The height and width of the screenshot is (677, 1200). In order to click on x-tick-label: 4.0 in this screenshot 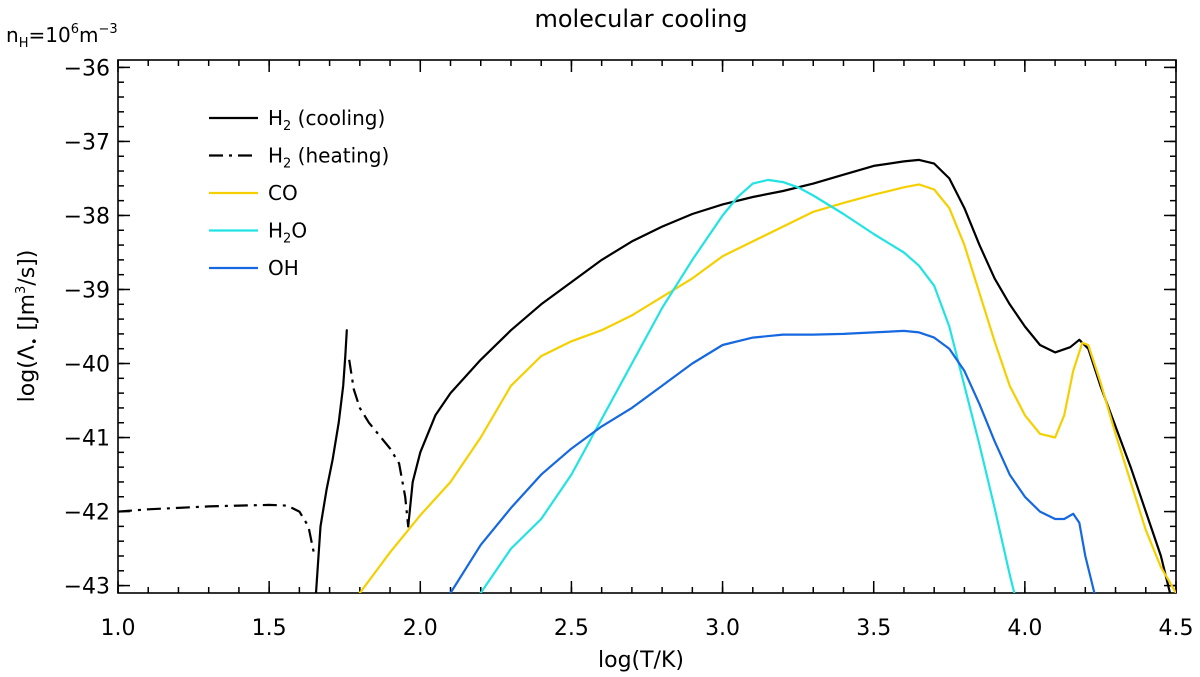, I will do `click(1024, 628)`.